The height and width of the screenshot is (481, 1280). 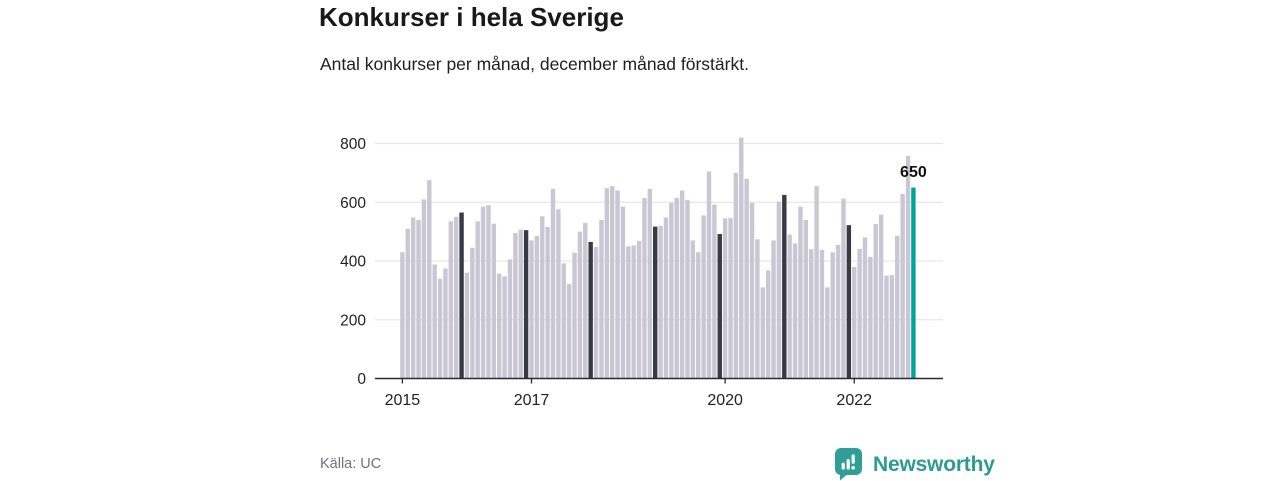 What do you see at coordinates (353, 320) in the screenshot?
I see `y-tick-label-200: 200` at bounding box center [353, 320].